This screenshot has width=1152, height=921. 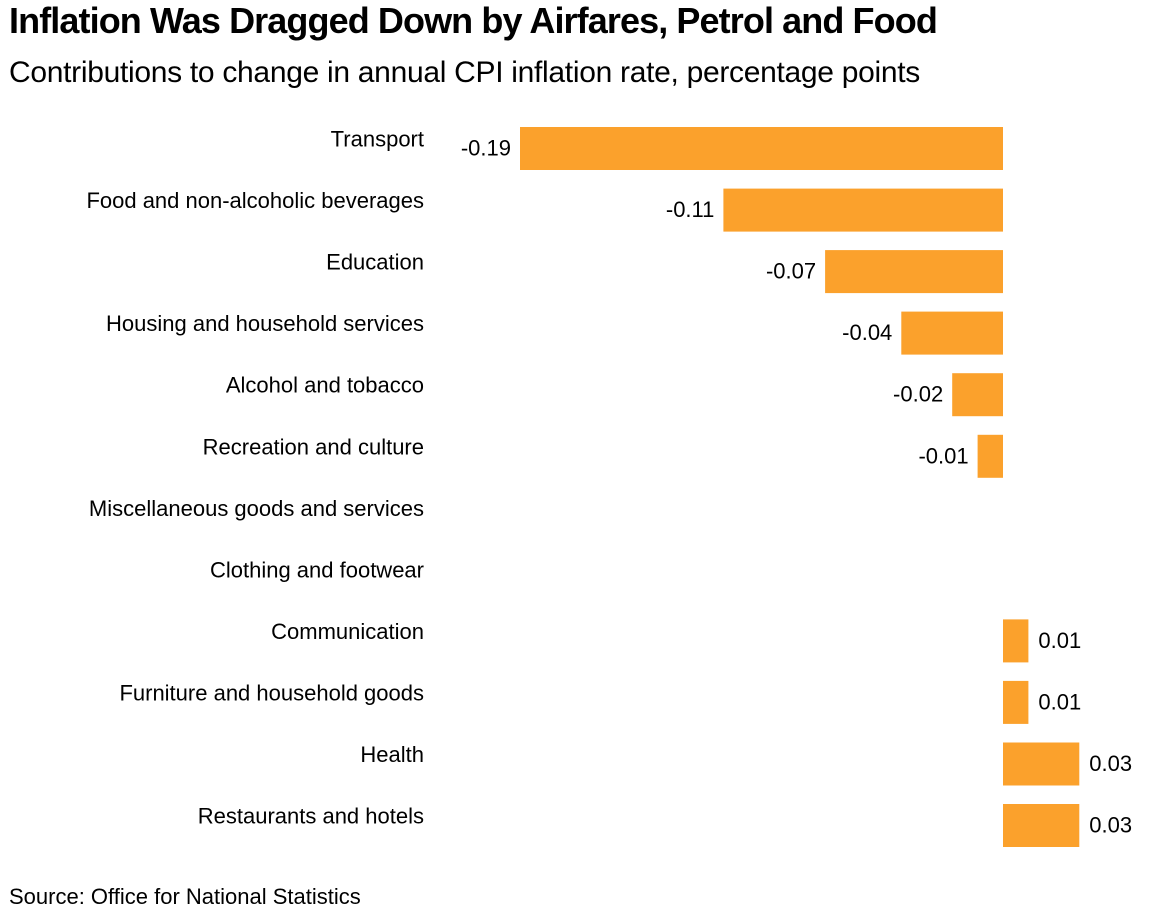 I want to click on value-label-communication: 0.01, so click(x=1059, y=640).